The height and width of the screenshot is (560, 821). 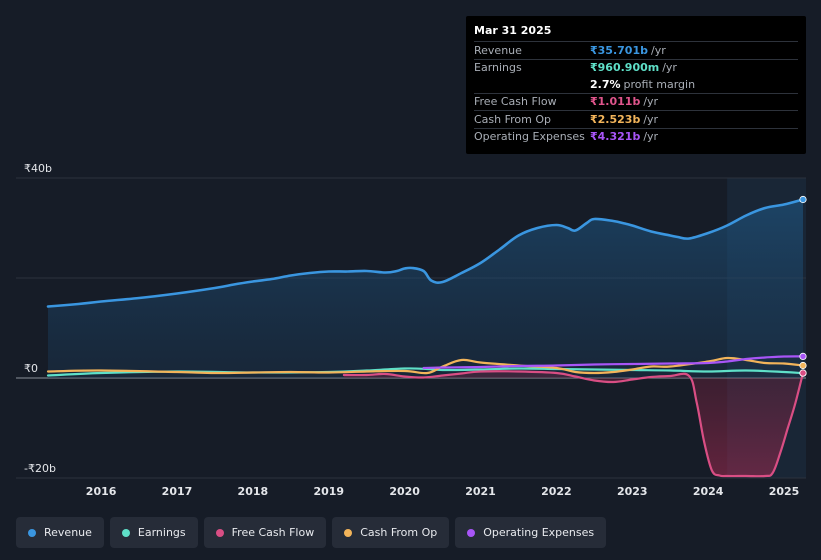 What do you see at coordinates (632, 491) in the screenshot?
I see `x-tick-label: 2023` at bounding box center [632, 491].